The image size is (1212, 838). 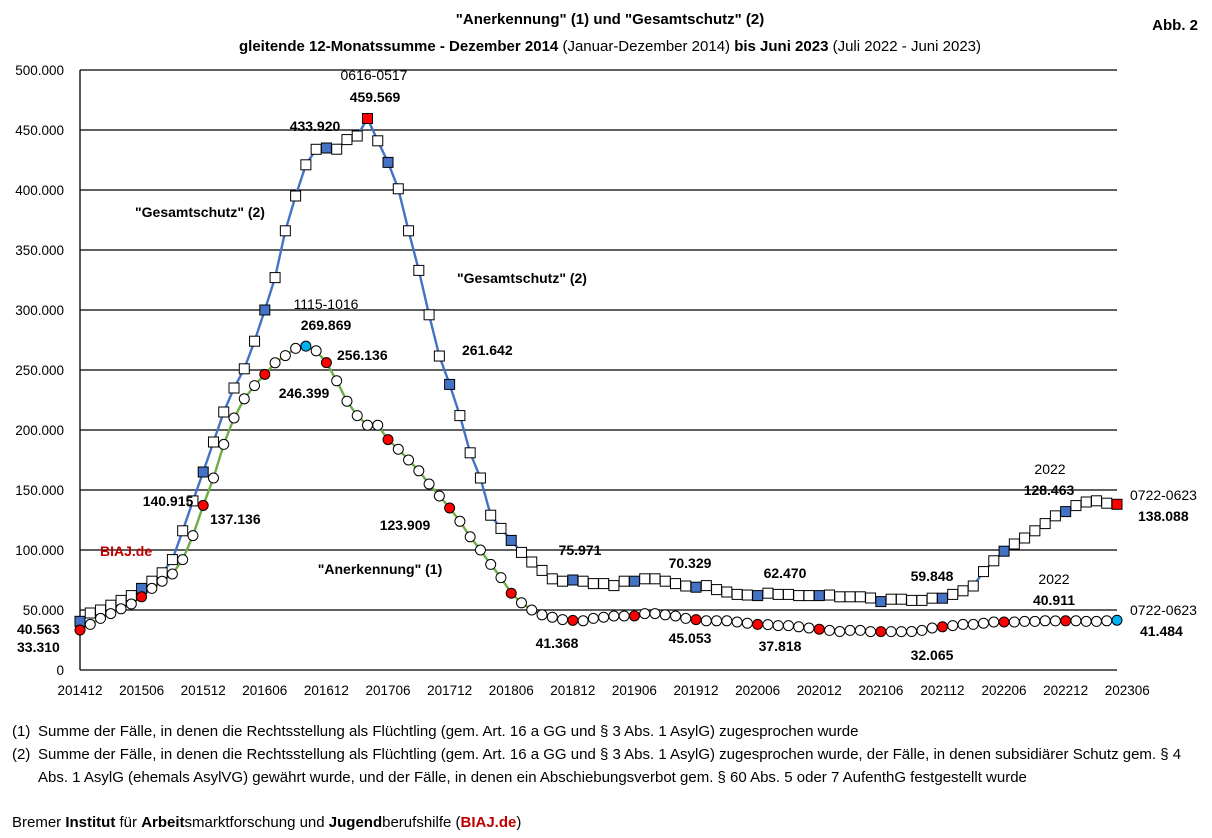 I want to click on annotation-label: 41.484, so click(x=1161, y=631).